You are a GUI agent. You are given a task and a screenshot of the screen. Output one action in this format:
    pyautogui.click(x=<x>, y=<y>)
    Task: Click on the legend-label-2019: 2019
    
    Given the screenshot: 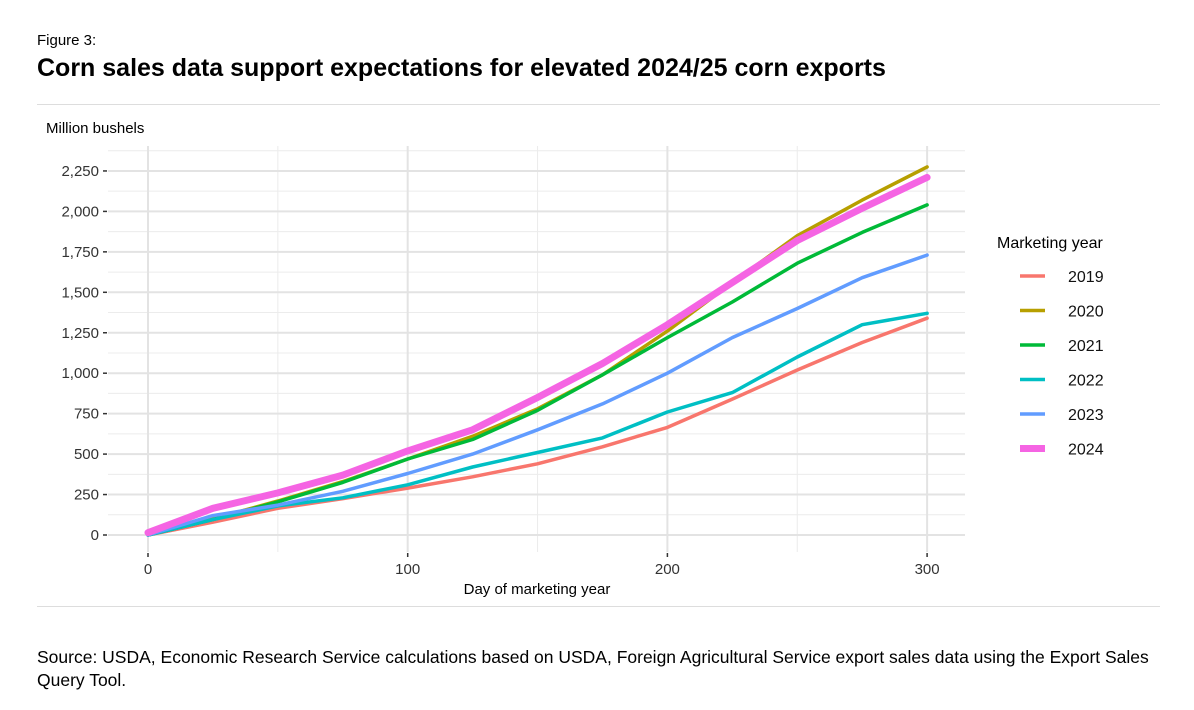 What is the action you would take?
    pyautogui.click(x=1086, y=277)
    